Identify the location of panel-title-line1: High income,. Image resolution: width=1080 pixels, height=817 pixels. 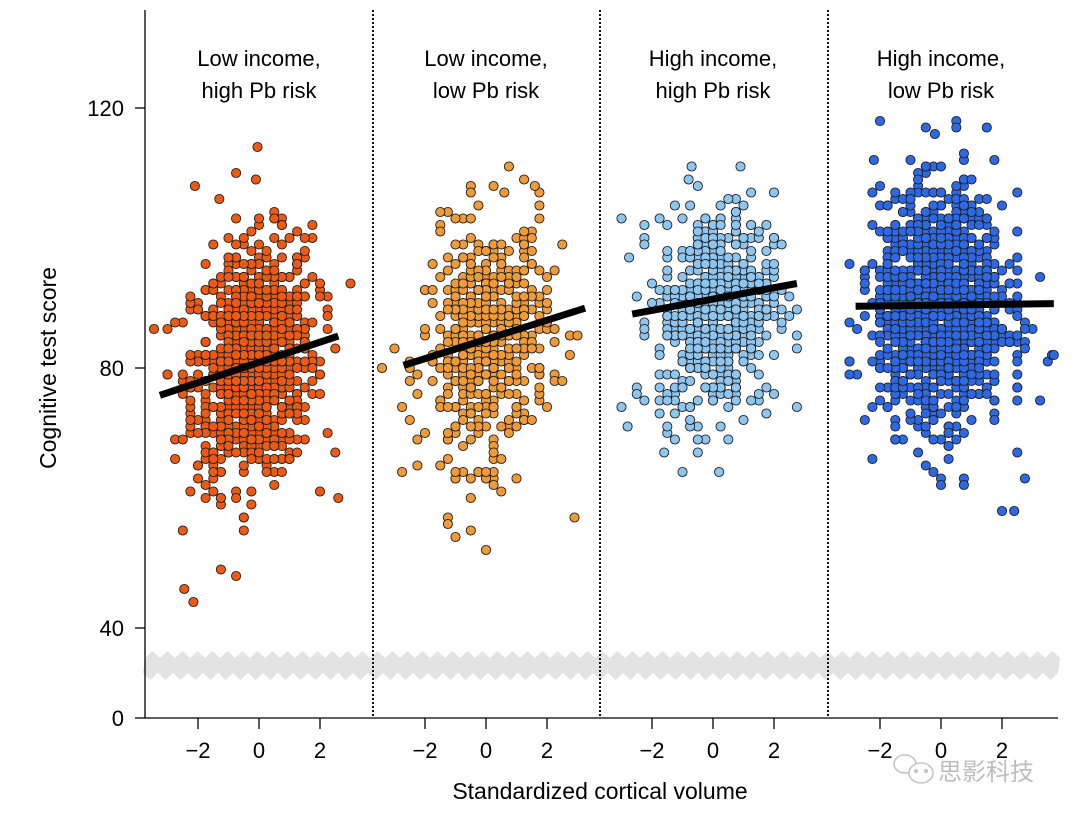
(713, 58).